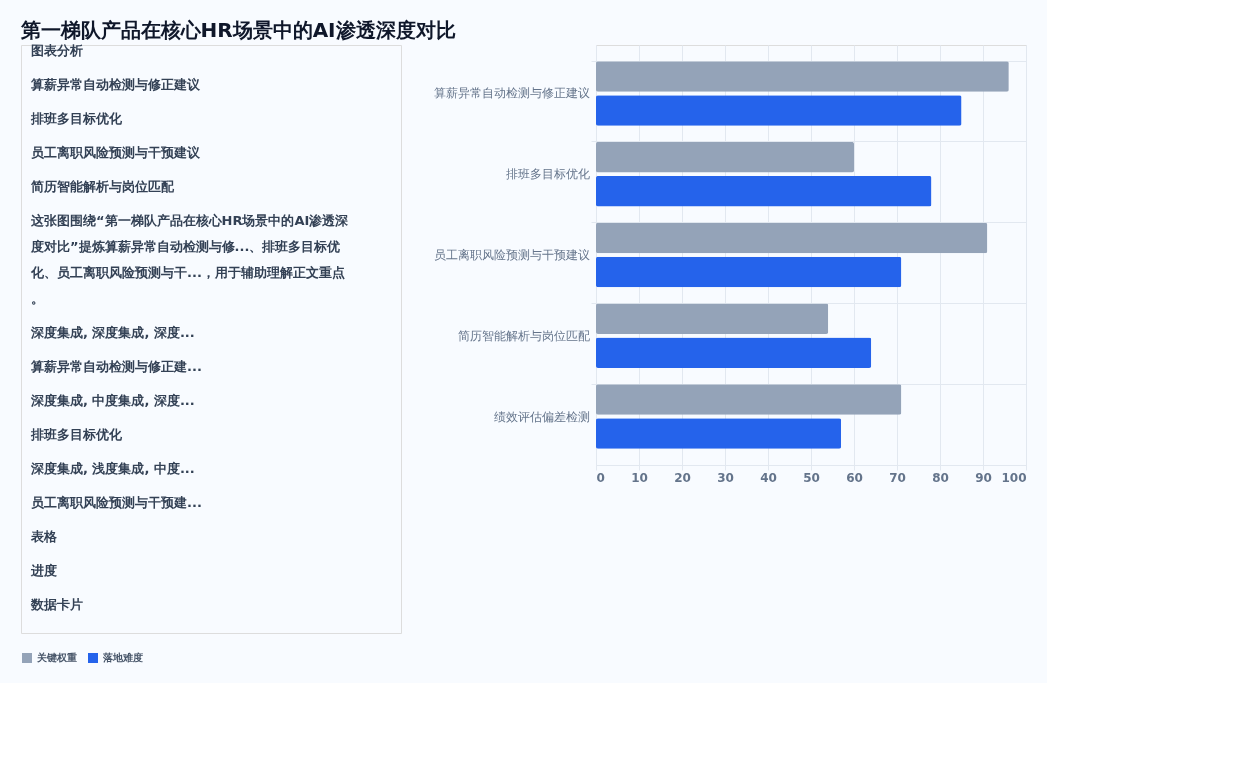 This screenshot has width=1255, height=761. What do you see at coordinates (511, 255) in the screenshot?
I see `y-tick-label: 员工离职风险预测与干预建议` at bounding box center [511, 255].